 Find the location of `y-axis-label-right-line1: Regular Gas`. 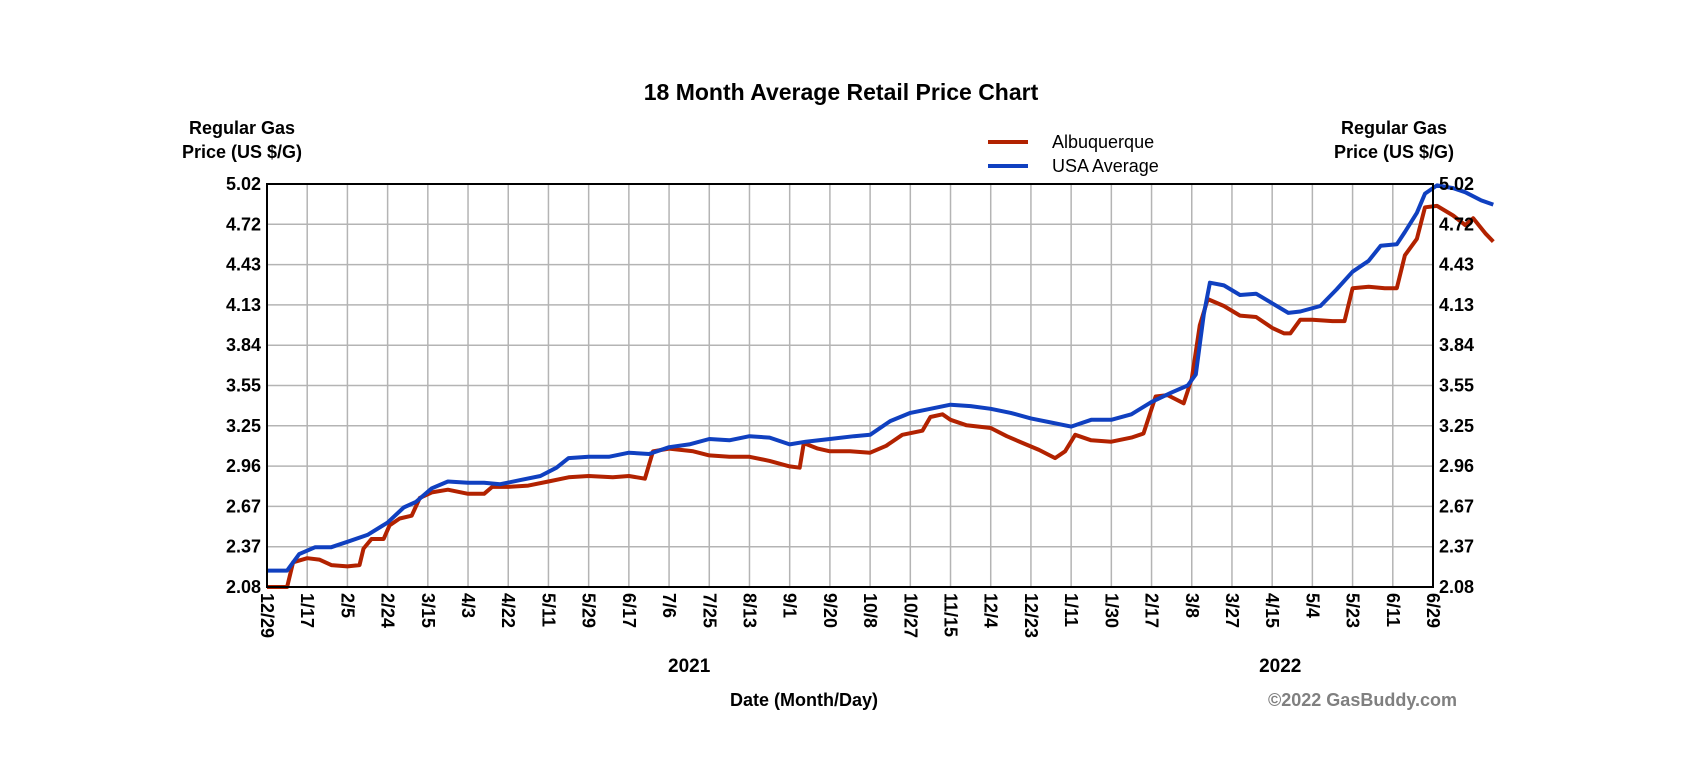

y-axis-label-right-line1: Regular Gas is located at coordinates (1394, 128).